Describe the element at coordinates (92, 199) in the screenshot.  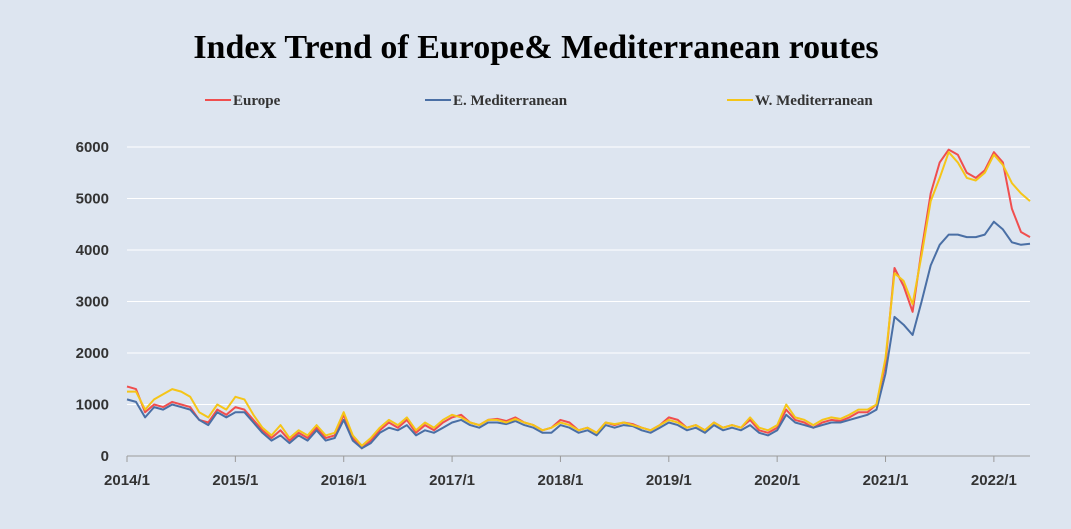
I see `y-tick-label: 5000` at that location.